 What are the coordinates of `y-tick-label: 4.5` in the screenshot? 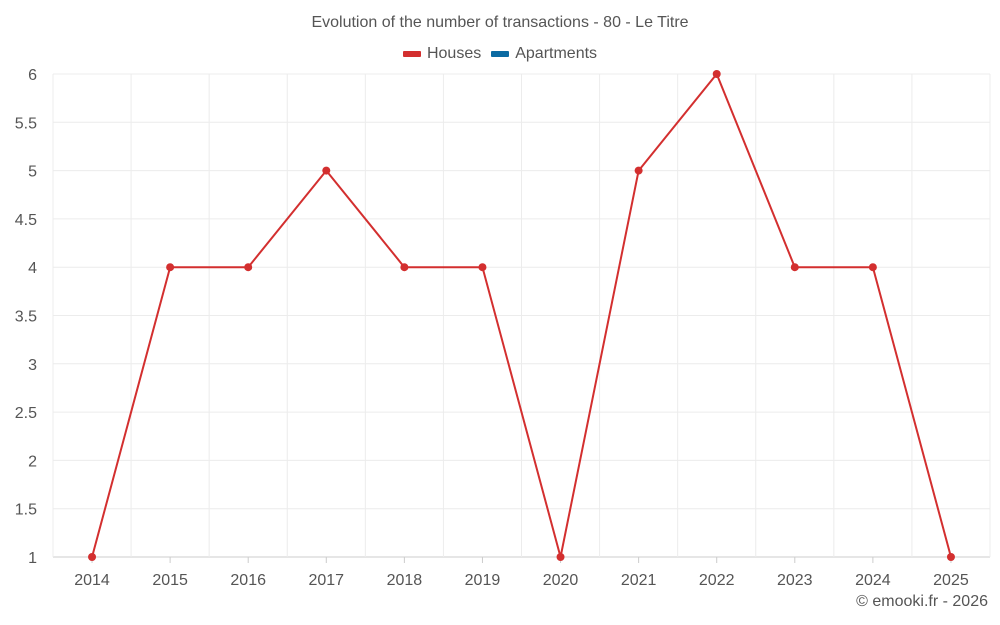 It's located at (26, 220).